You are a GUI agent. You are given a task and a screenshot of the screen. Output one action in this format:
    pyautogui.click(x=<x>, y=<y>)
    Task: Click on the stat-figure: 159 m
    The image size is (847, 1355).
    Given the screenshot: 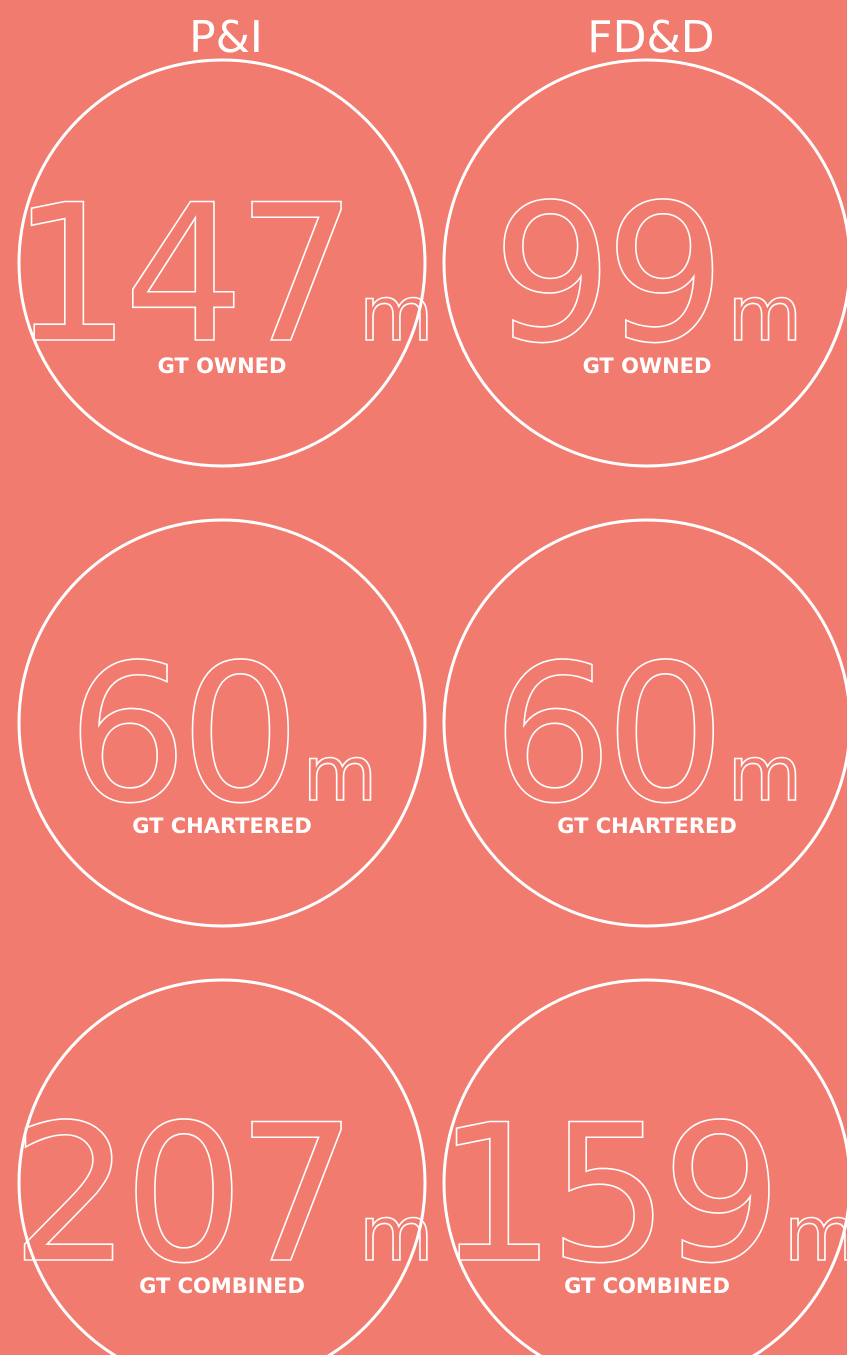 What is the action you would take?
    pyautogui.click(x=641, y=1194)
    